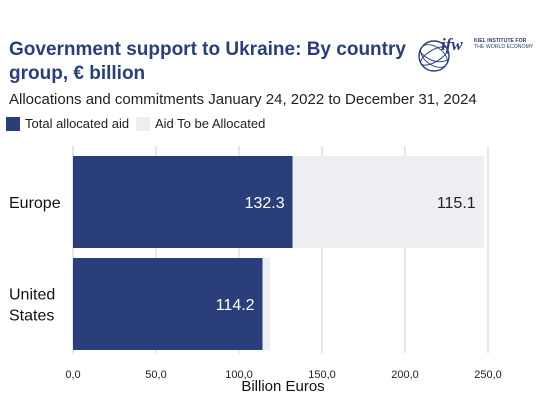 The width and height of the screenshot is (540, 418). What do you see at coordinates (265, 203) in the screenshot?
I see `data-label-allocated-0: 132.3` at bounding box center [265, 203].